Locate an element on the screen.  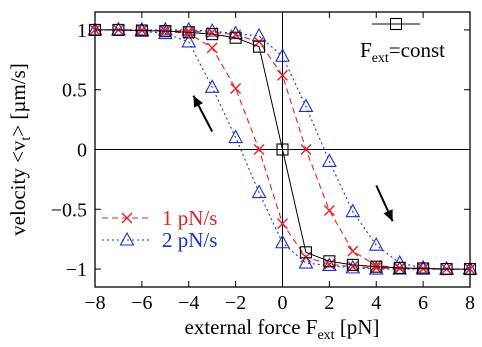
x-tick-label: 6 is located at coordinates (423, 303).